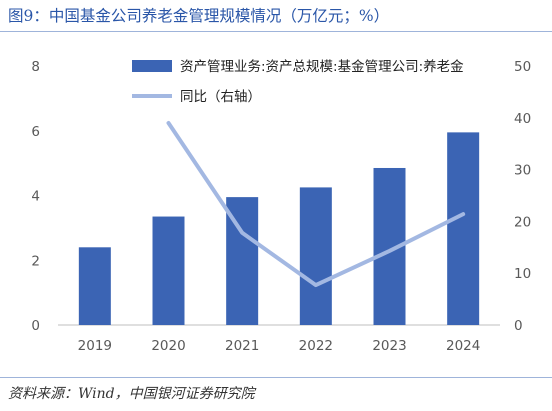 The image size is (552, 411). Describe the element at coordinates (522, 119) in the screenshot. I see `y-right-tick-label: 40` at that location.